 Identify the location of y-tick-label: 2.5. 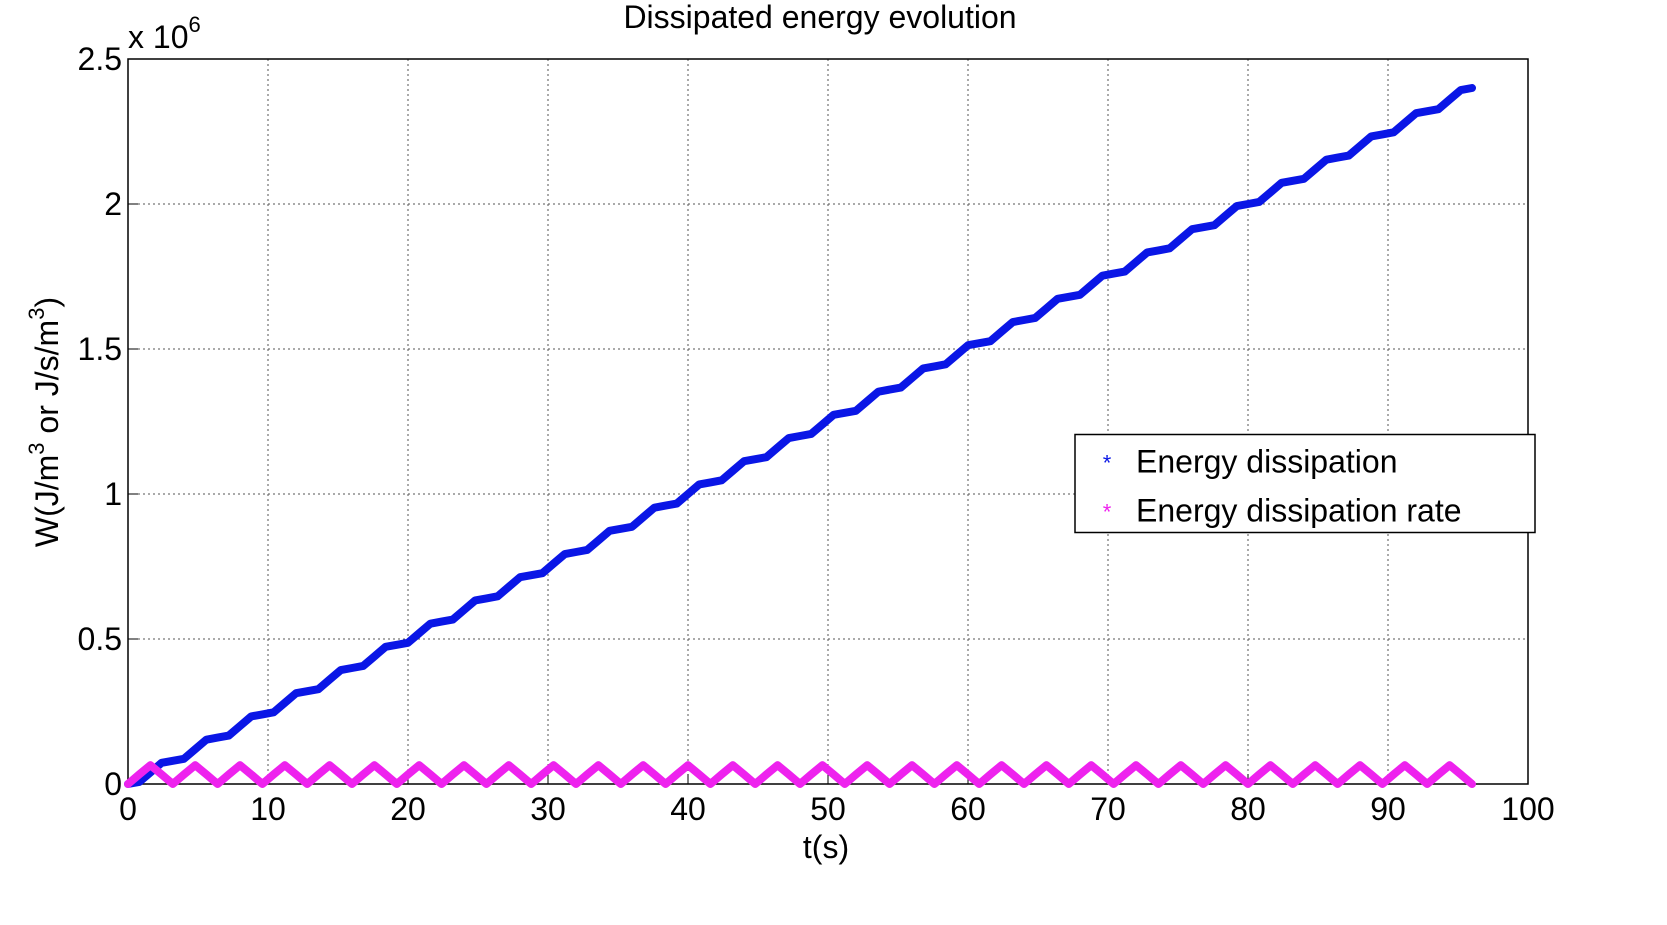
(100, 59).